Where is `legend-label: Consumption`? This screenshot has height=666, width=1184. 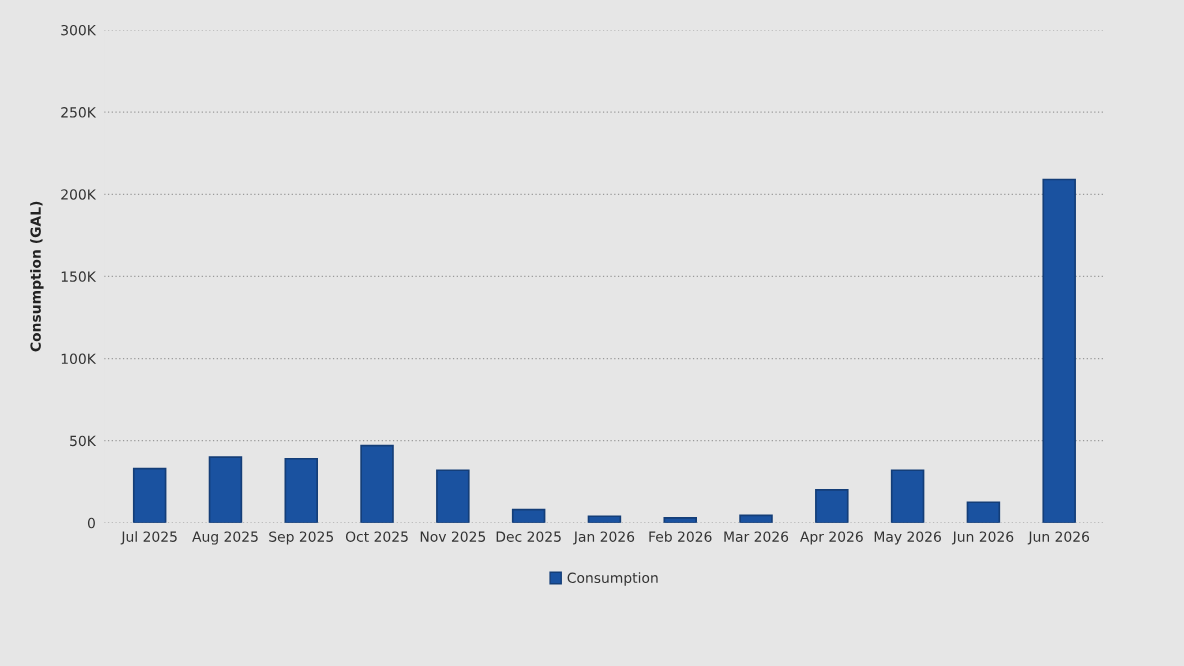
legend-label: Consumption is located at coordinates (612, 579).